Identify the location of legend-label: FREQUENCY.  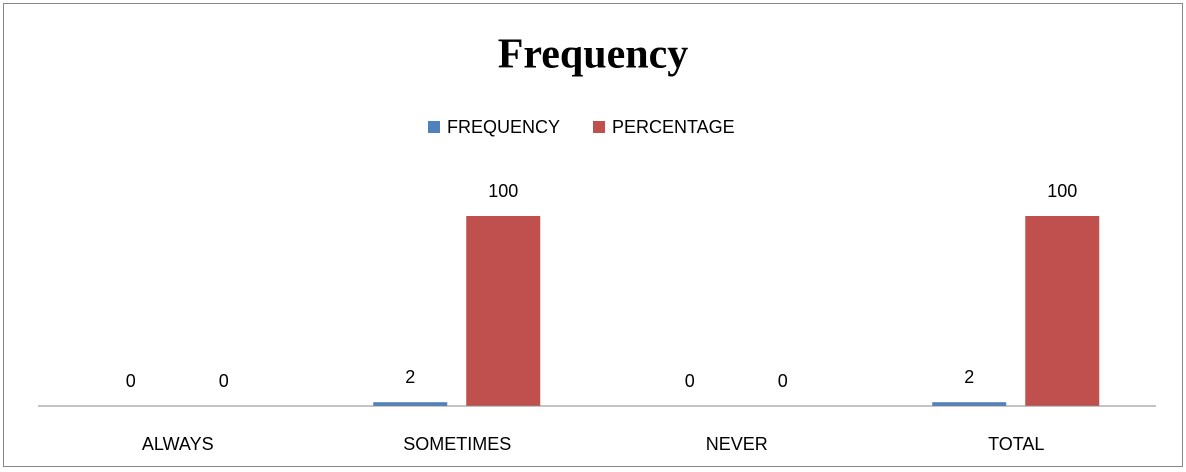
(503, 127).